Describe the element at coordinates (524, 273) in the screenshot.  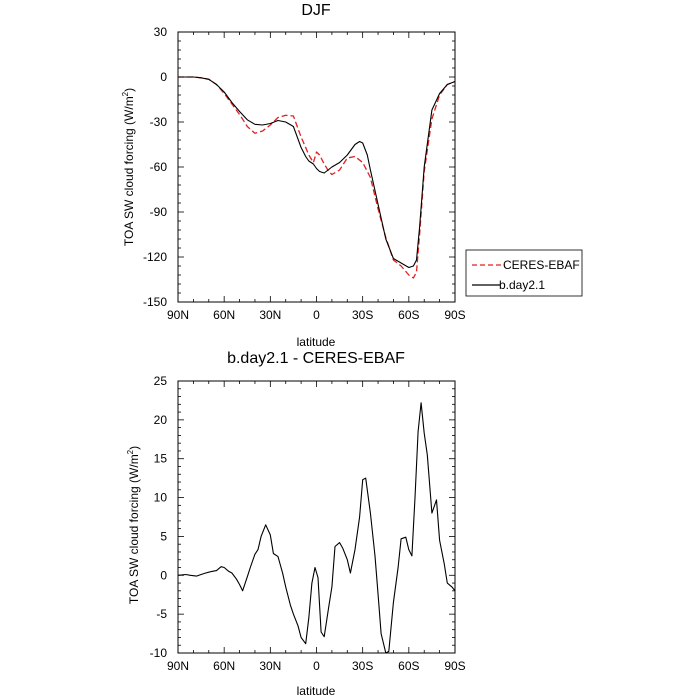
I see `legend: CERES-EBAF b.day2.1` at that location.